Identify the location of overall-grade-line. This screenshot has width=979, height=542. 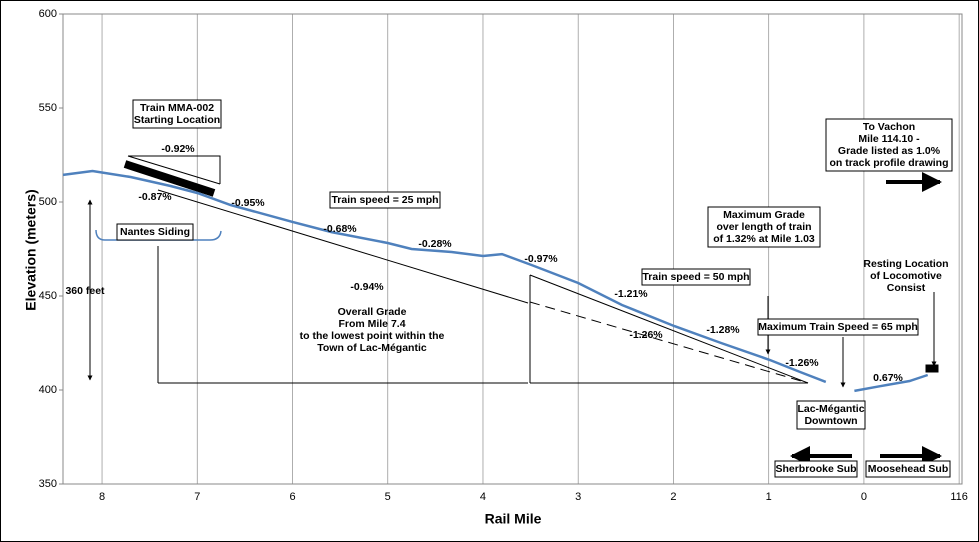
(343, 246).